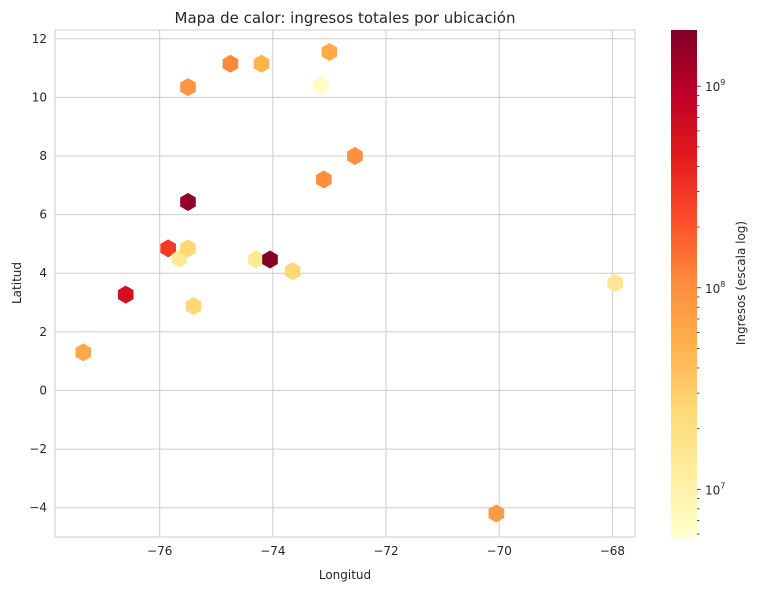 The height and width of the screenshot is (590, 758). I want to click on y-tick-label: −2, so click(38, 449).